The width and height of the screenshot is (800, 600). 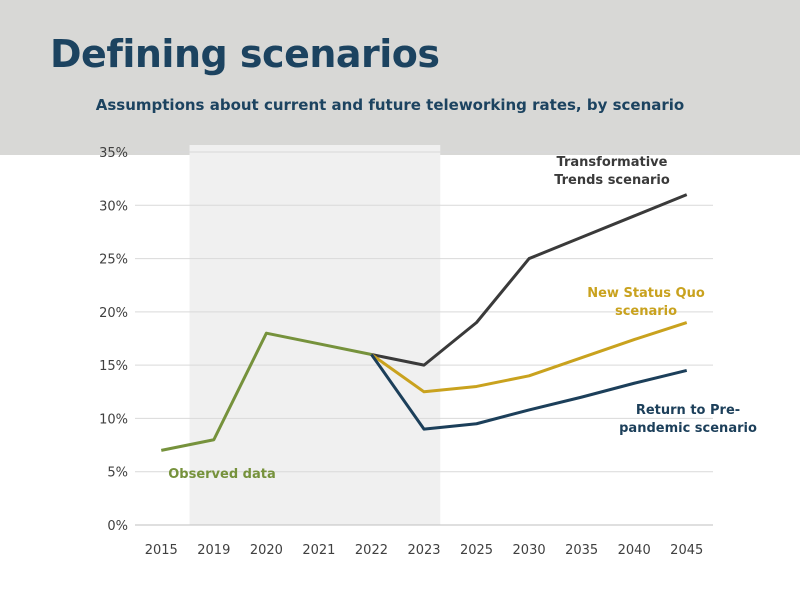 I want to click on y-tick-label: 5%, so click(x=117, y=473).